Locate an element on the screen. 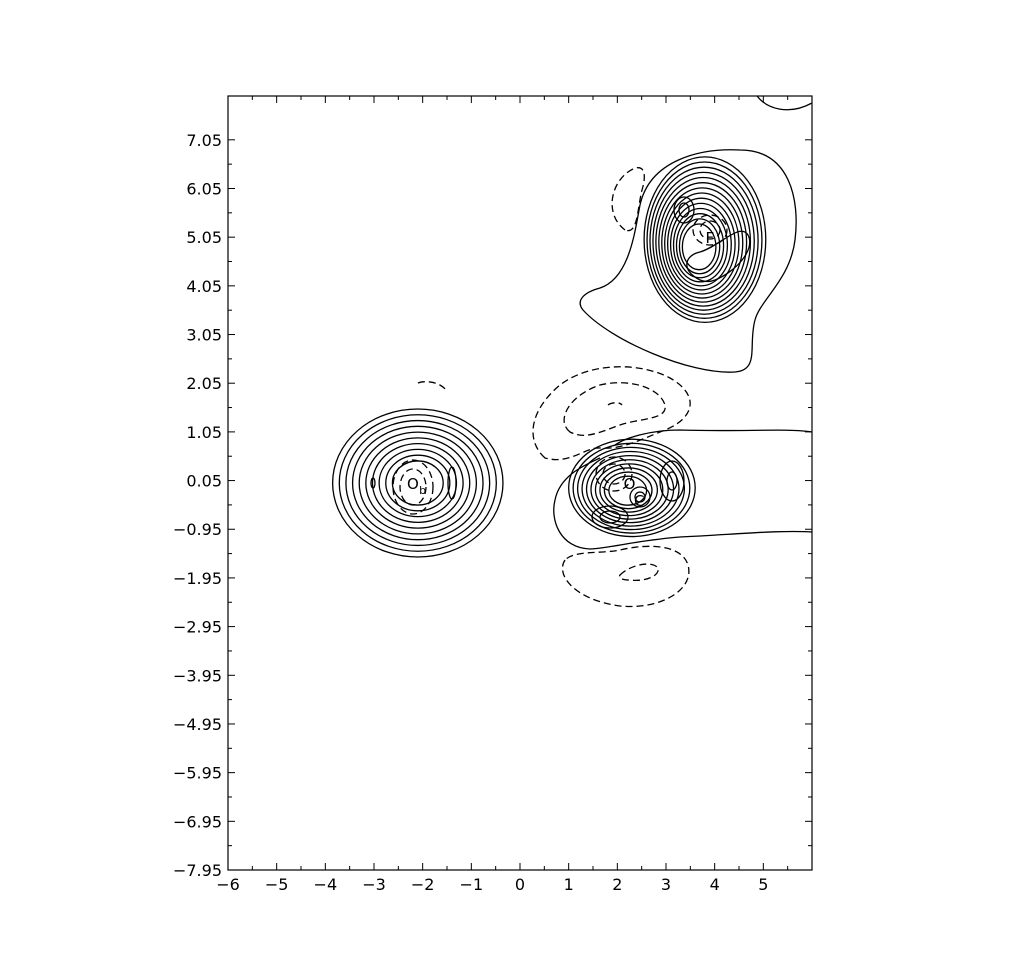 Image resolution: width=1015 pixels, height=967 pixels. atom-label: C is located at coordinates (639, 501).